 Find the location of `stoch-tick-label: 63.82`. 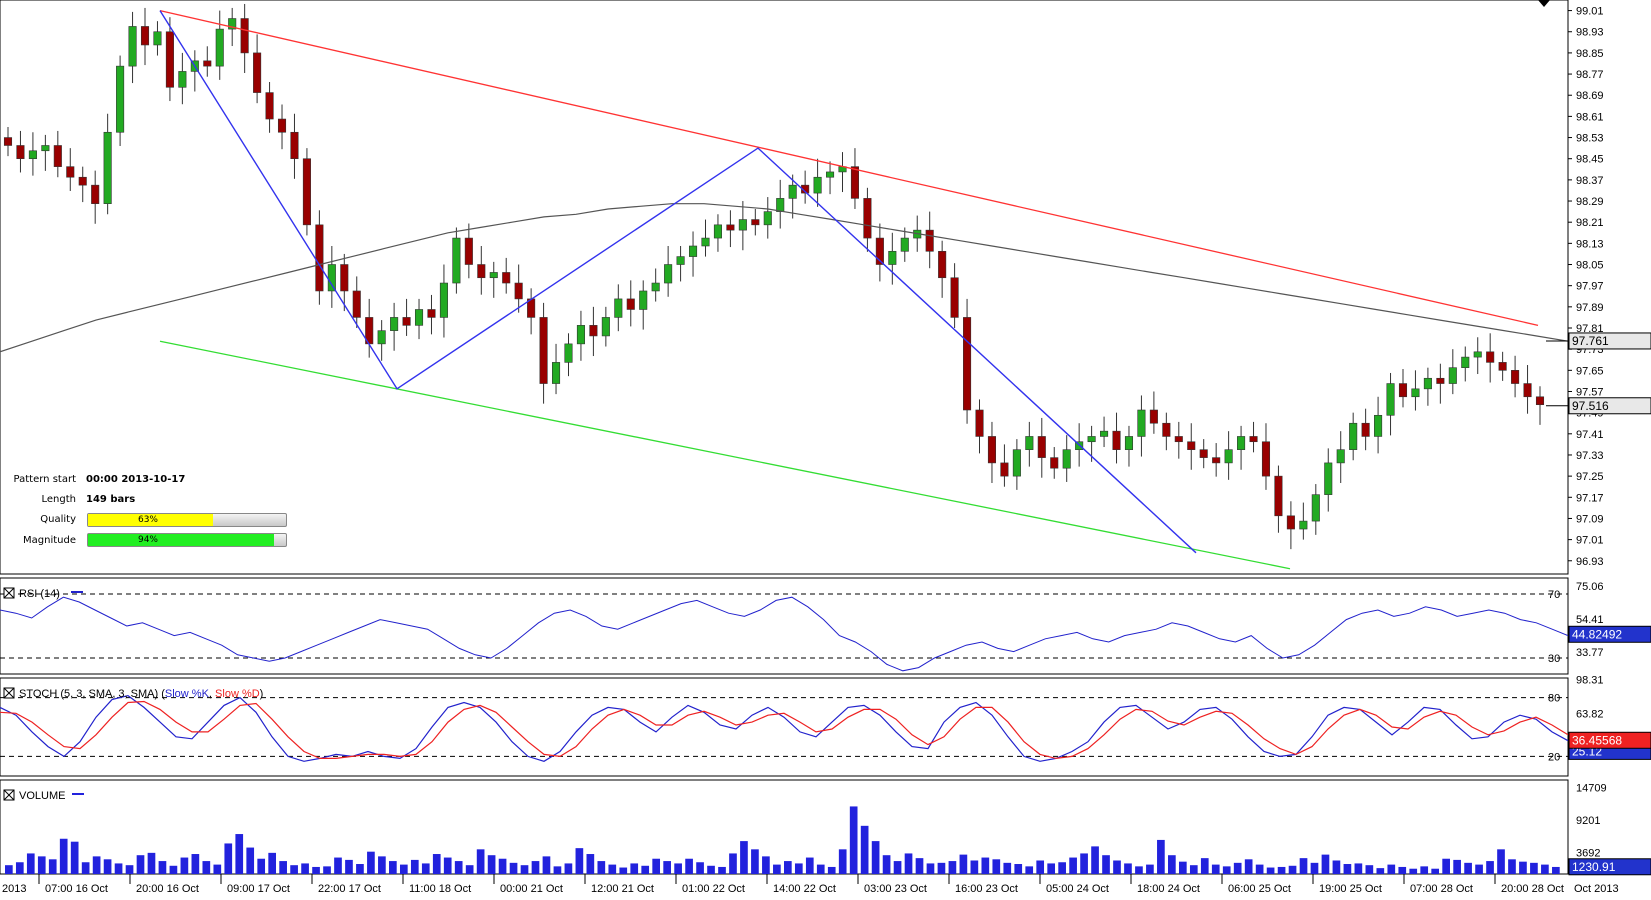

stoch-tick-label: 63.82 is located at coordinates (1590, 714).